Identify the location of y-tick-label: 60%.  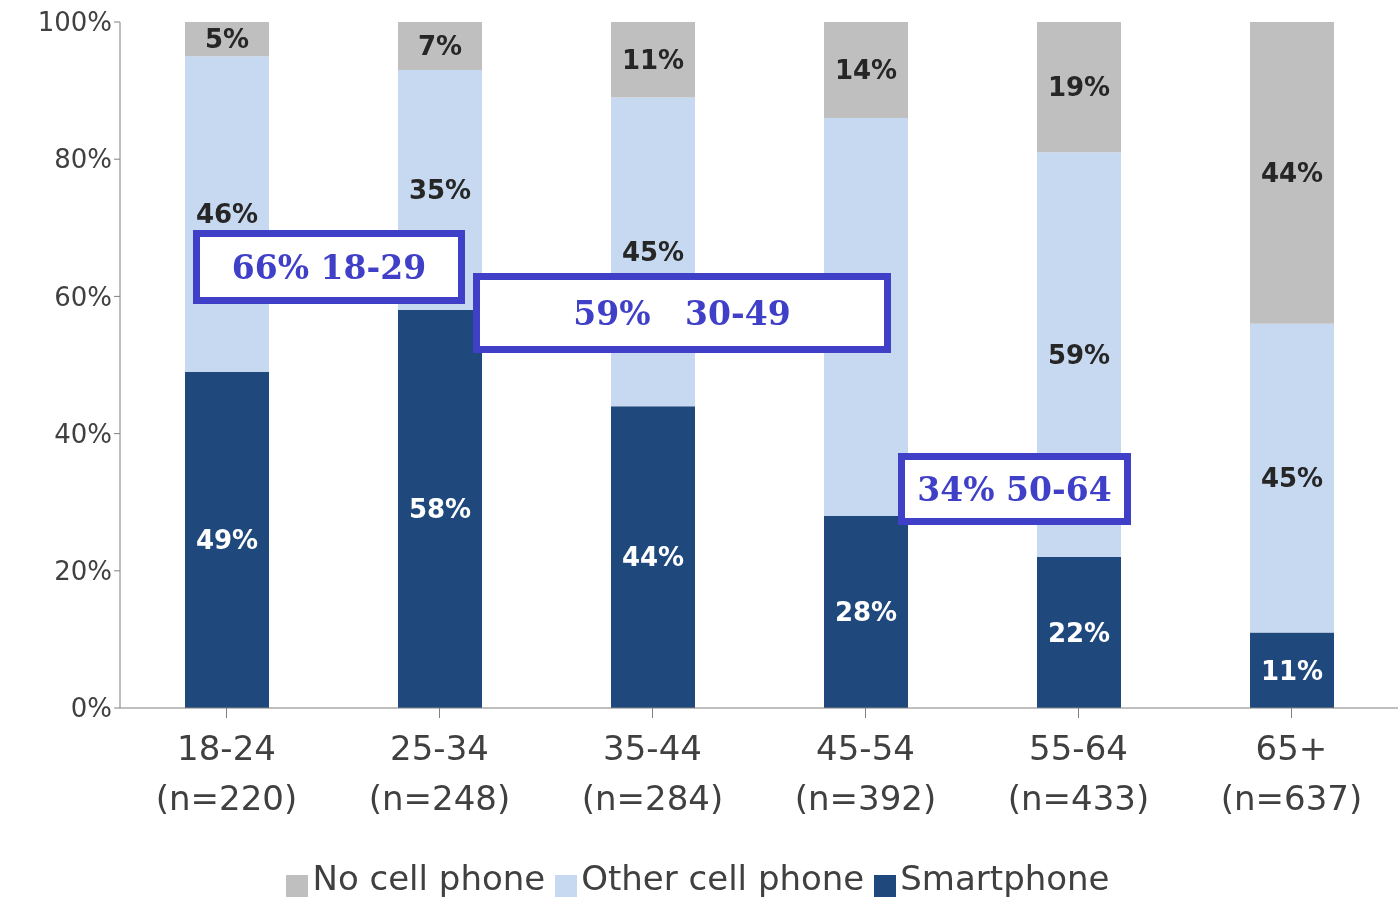
(83, 296).